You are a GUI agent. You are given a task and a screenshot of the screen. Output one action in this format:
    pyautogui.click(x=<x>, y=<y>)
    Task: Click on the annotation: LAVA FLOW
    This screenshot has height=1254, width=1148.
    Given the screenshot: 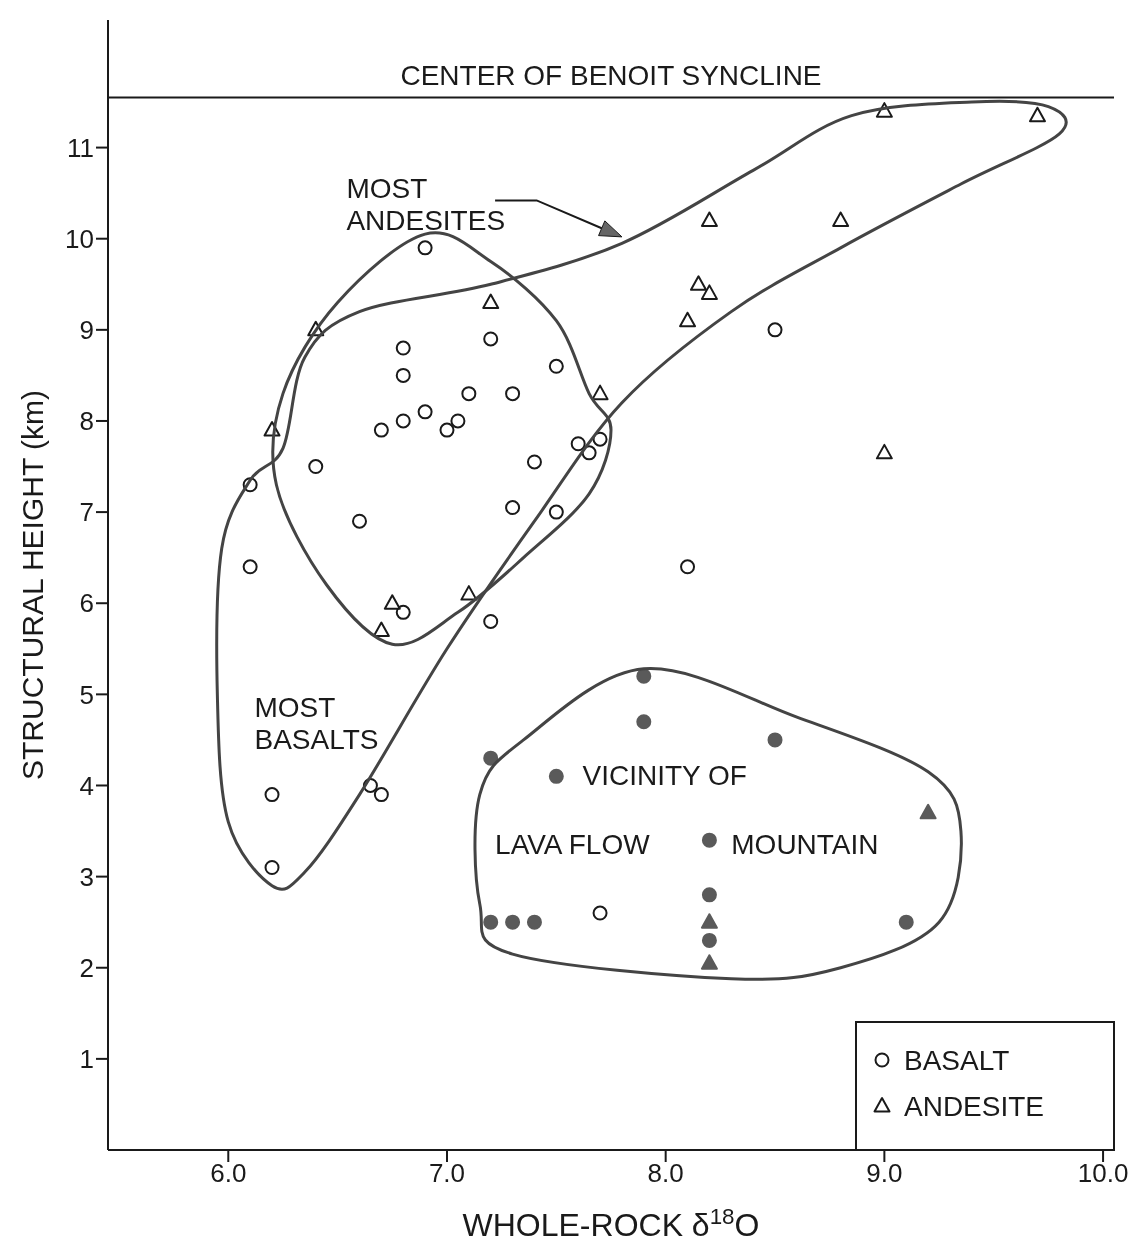 What is the action you would take?
    pyautogui.click(x=573, y=844)
    